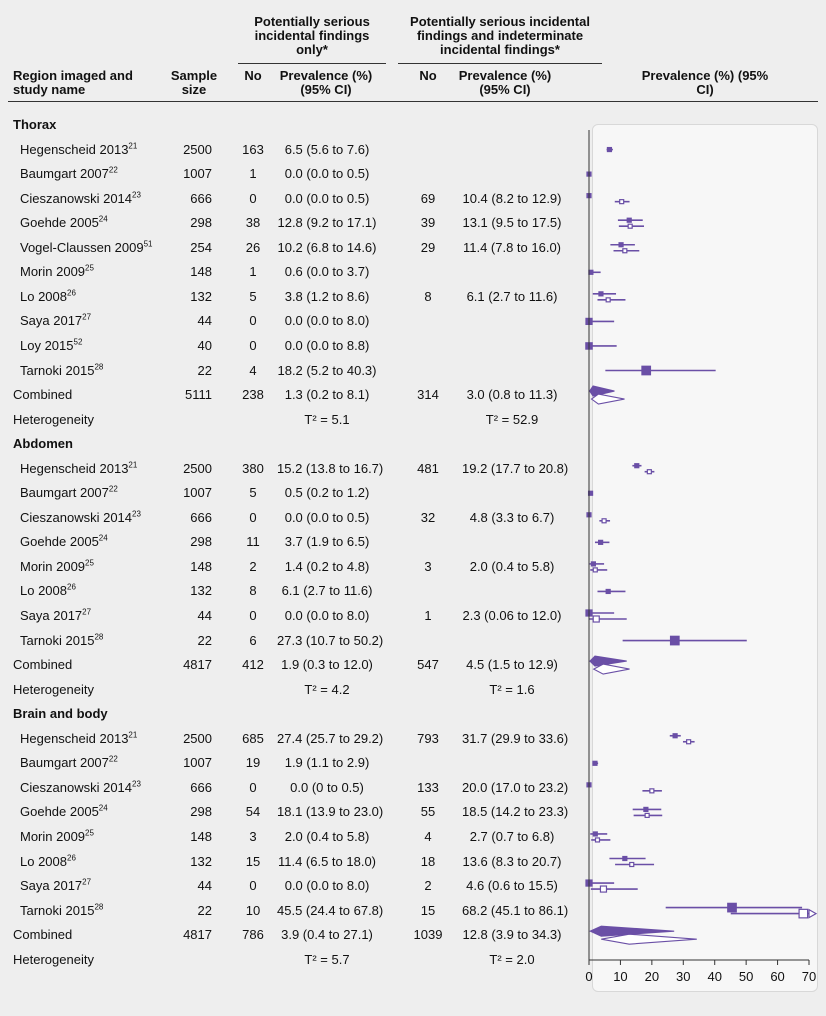 The image size is (826, 1016). I want to click on study-name-ref: 28, so click(99, 907).